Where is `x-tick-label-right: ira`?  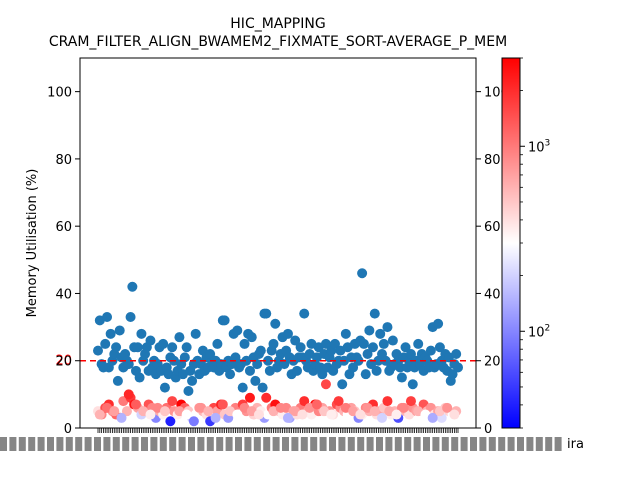 x-tick-label-right: ira is located at coordinates (575, 444).